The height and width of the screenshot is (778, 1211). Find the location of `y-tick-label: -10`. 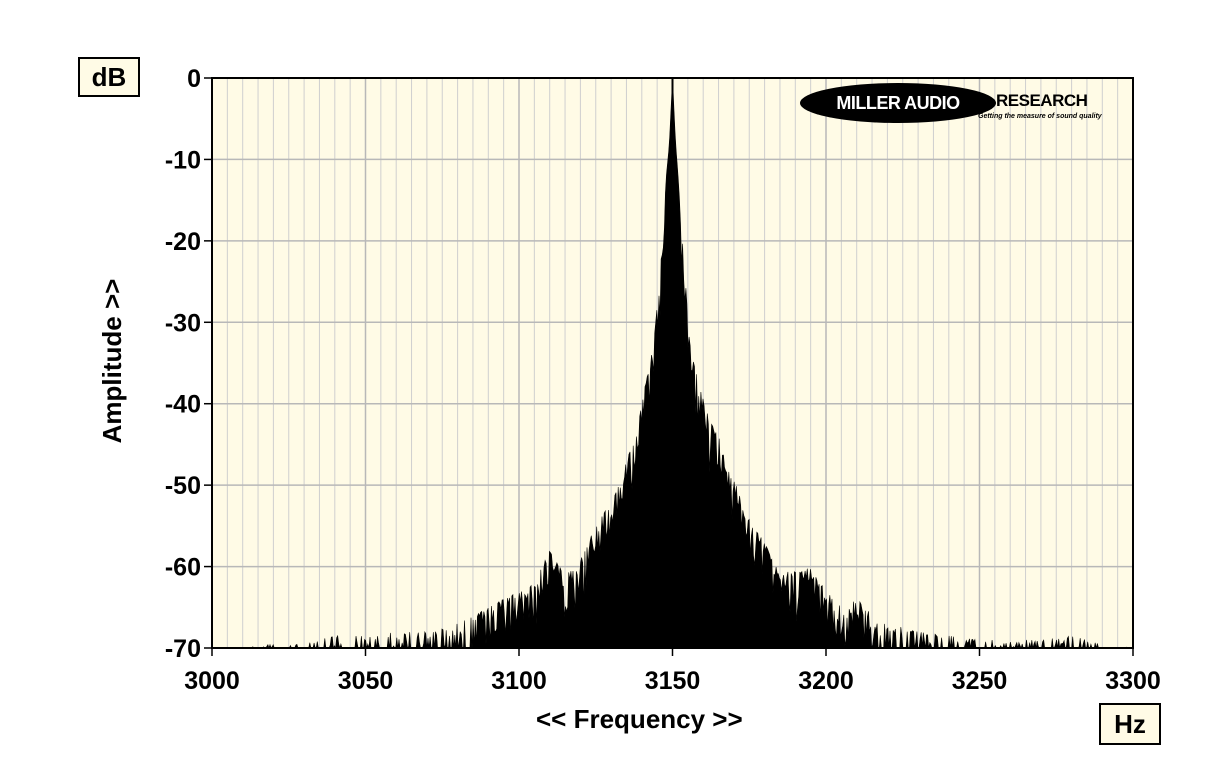

y-tick-label: -10 is located at coordinates (183, 160).